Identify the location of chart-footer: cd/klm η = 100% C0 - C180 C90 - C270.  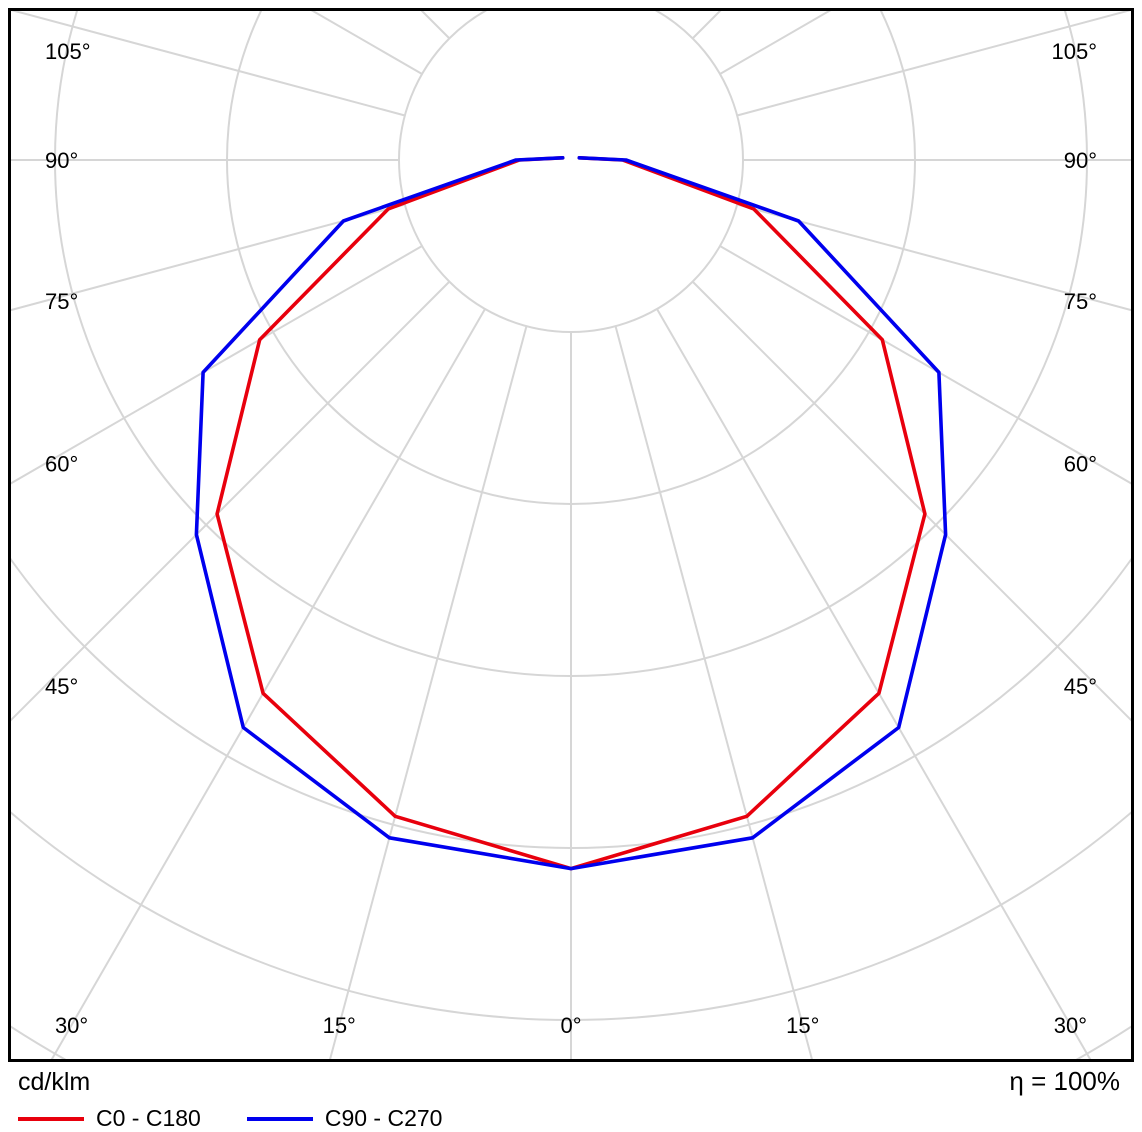
(571, 1099).